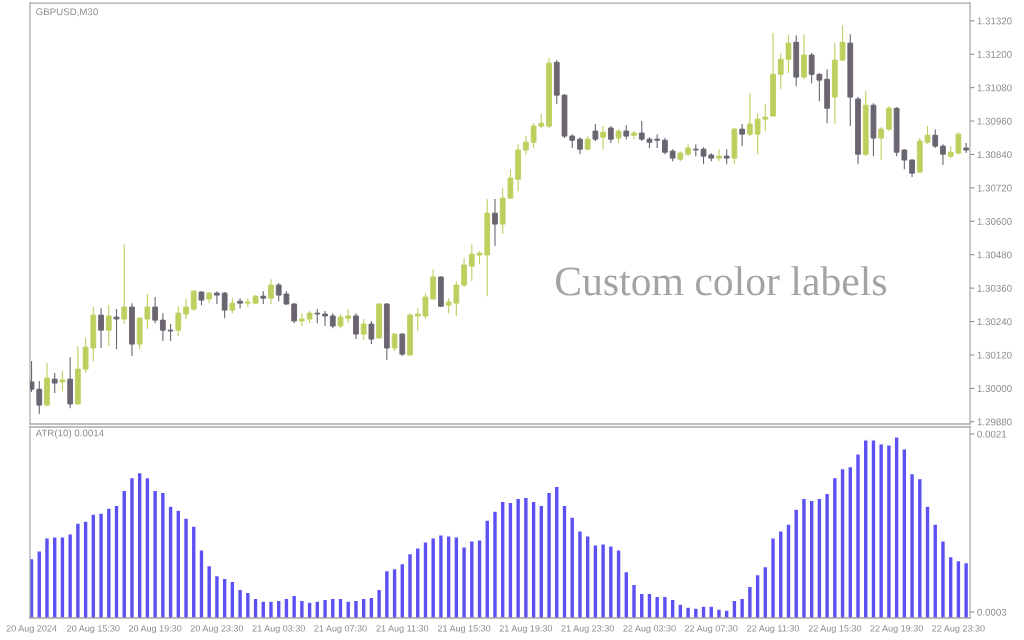 This screenshot has height=640, width=1024. I want to click on x-tick-label: 20 Aug 15:30, so click(93, 629).